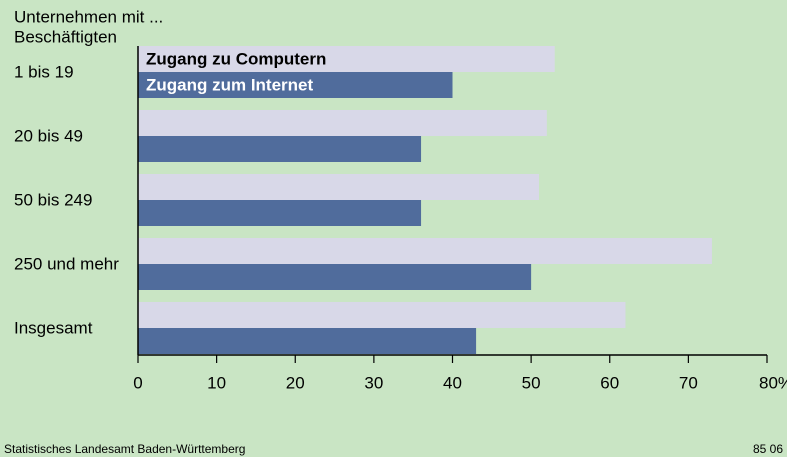 The width and height of the screenshot is (787, 457). Describe the element at coordinates (768, 449) in the screenshot. I see `code: 85 06` at that location.